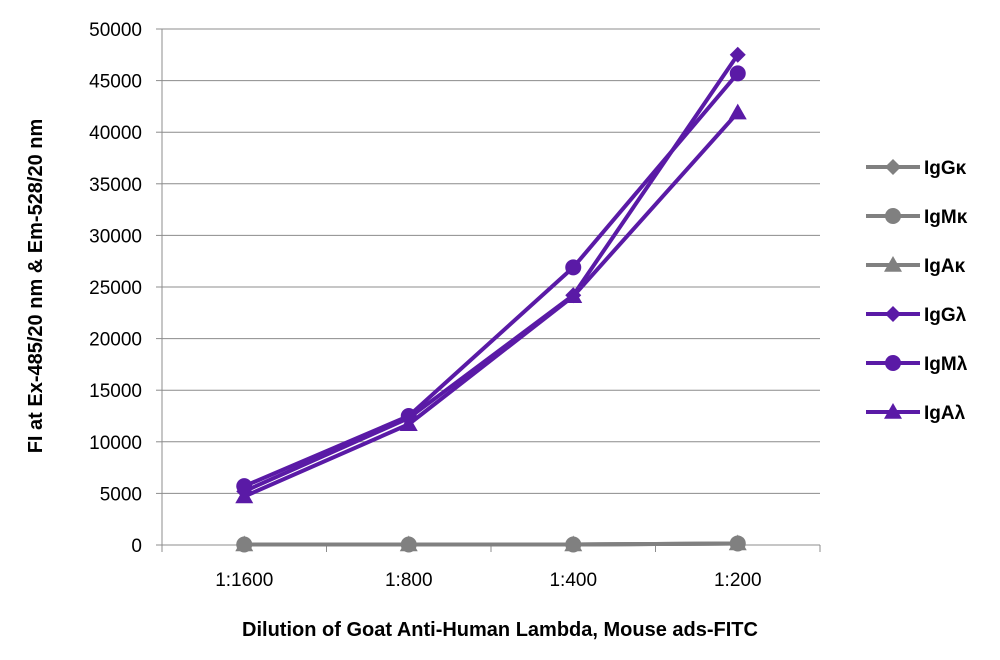  Describe the element at coordinates (36, 286) in the screenshot. I see `y-axis-title: FI at Ex-485/20 nm & Em-528/20 nm` at that location.